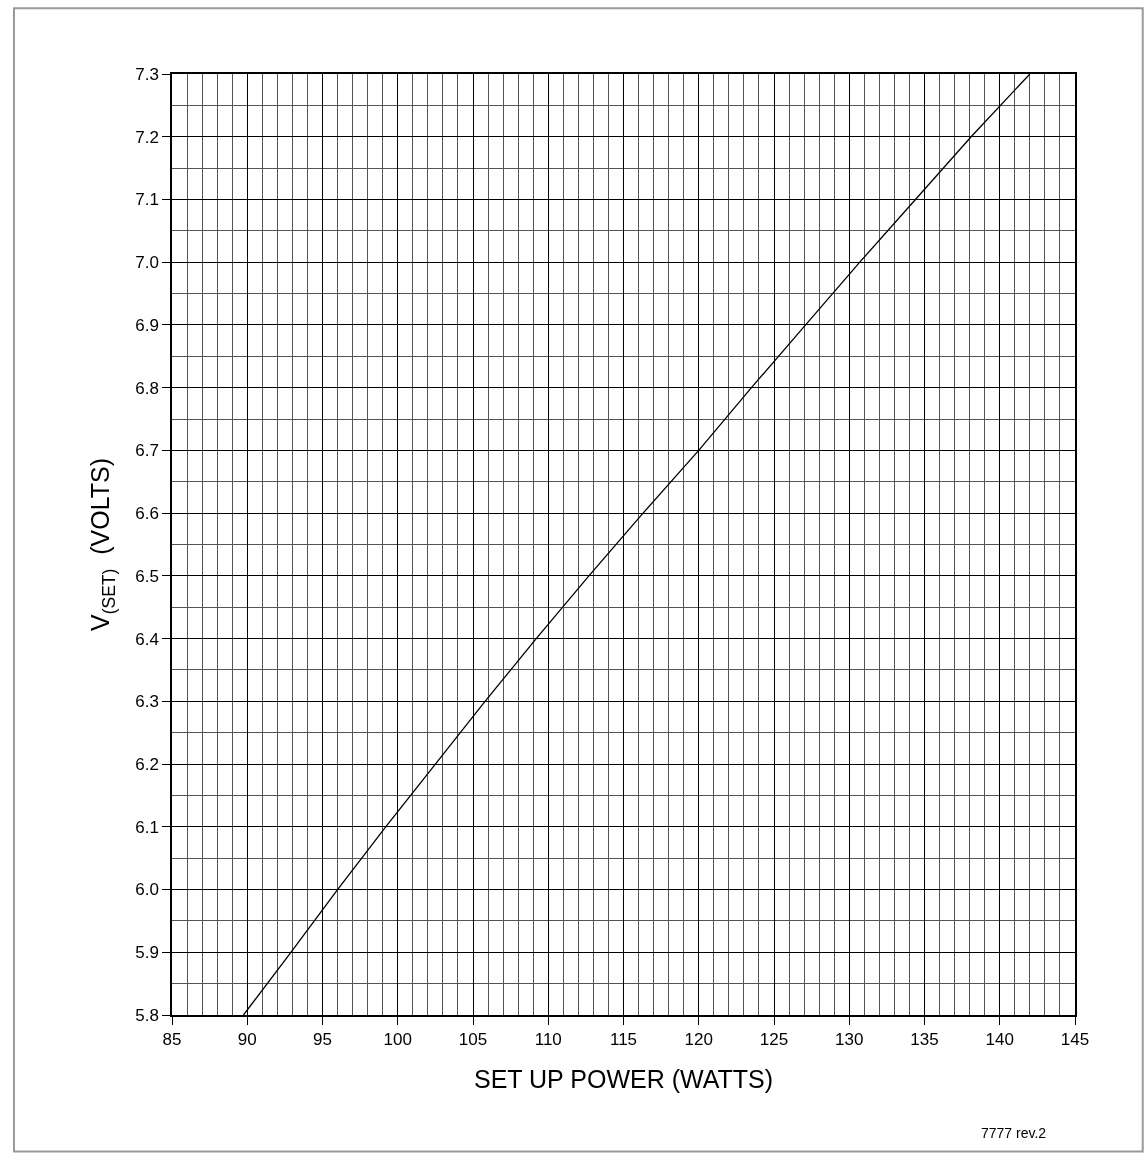 This screenshot has height=1167, width=1145. What do you see at coordinates (147, 325) in the screenshot?
I see `y-tick-label: 6.9` at bounding box center [147, 325].